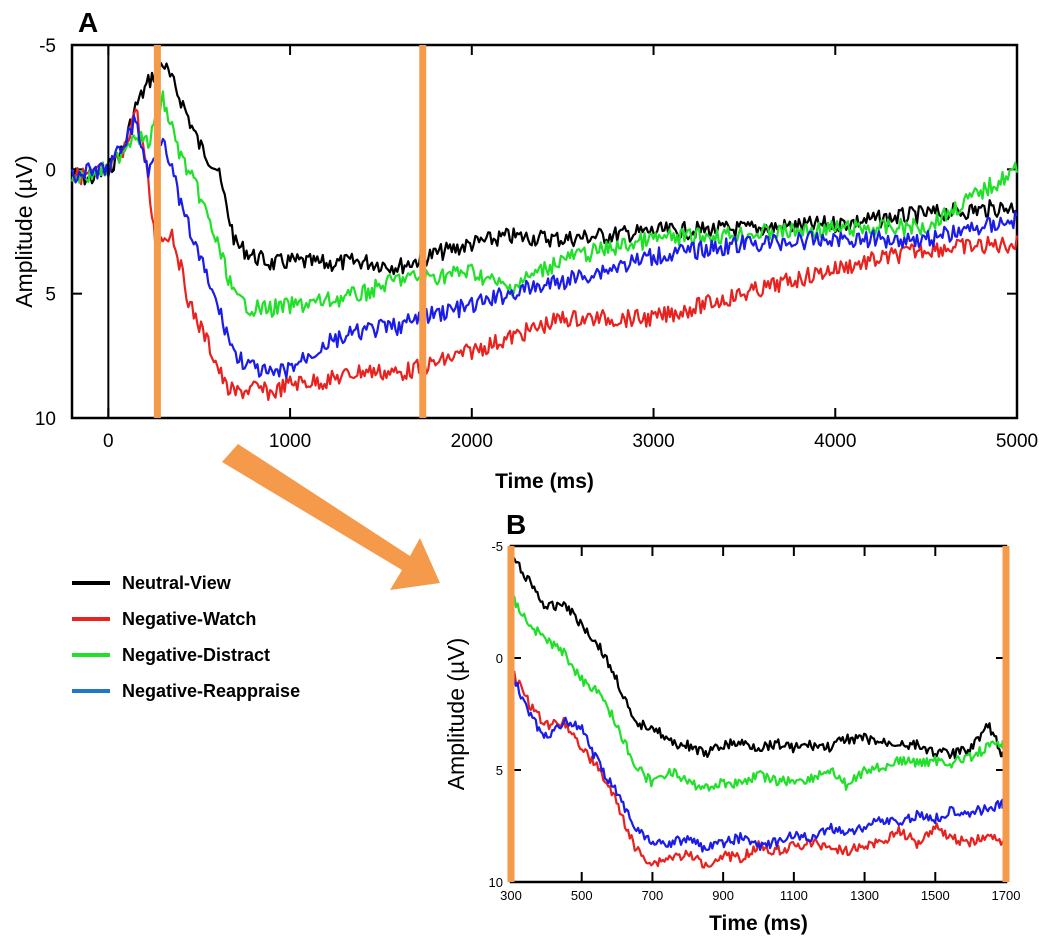 This screenshot has width=1039, height=947. I want to click on x-tick-label: 300, so click(511, 895).